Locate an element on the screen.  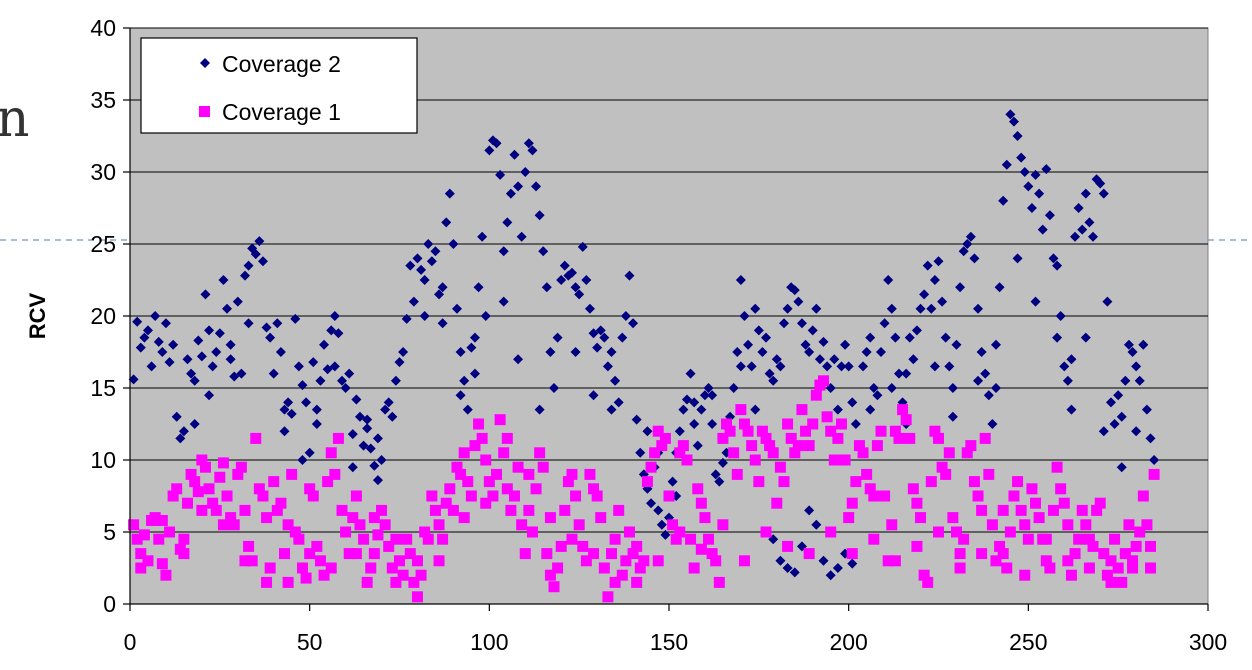
x-tick-label: 250 is located at coordinates (1028, 642).